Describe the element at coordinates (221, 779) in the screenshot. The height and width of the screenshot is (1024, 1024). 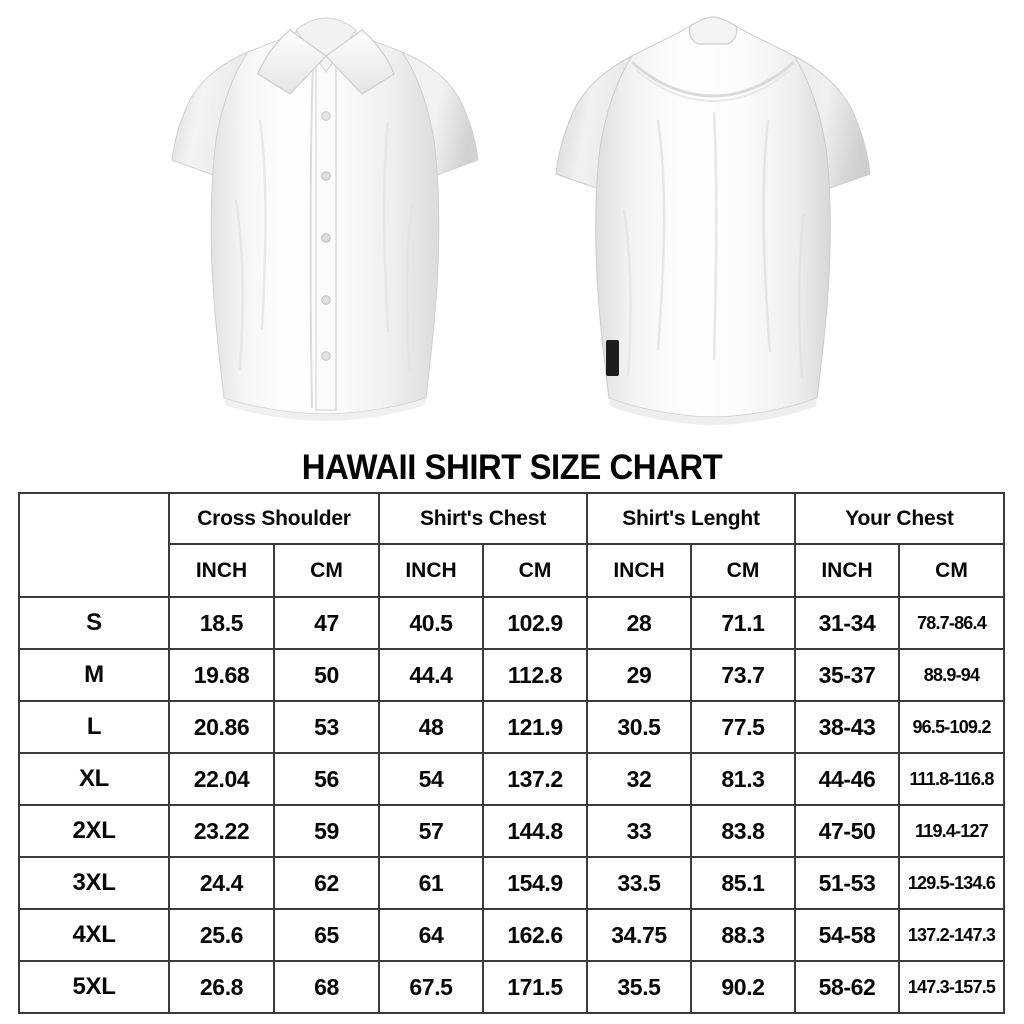
I see `cell-cross-shoulder-inch: 22.04` at that location.